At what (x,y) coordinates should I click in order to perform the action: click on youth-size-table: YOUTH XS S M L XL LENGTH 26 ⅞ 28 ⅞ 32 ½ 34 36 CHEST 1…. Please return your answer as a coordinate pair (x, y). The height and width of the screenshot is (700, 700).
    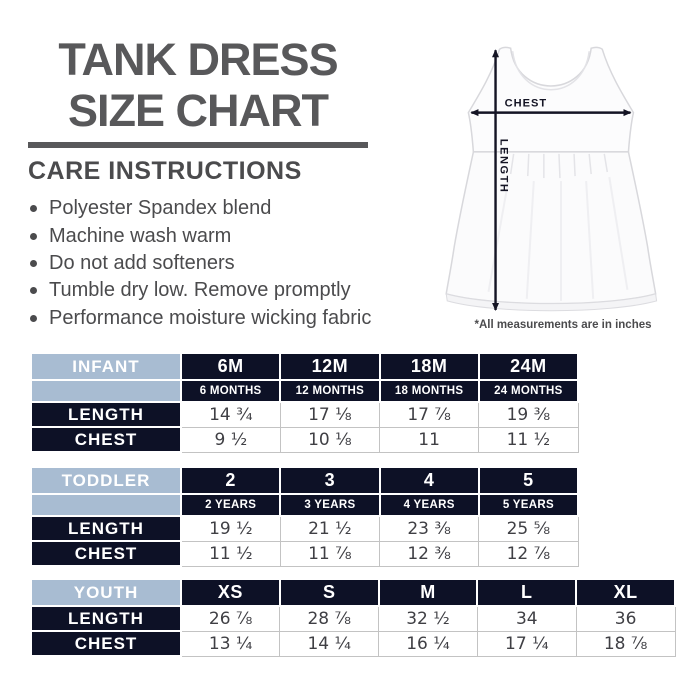
    Looking at the image, I should click on (353, 617).